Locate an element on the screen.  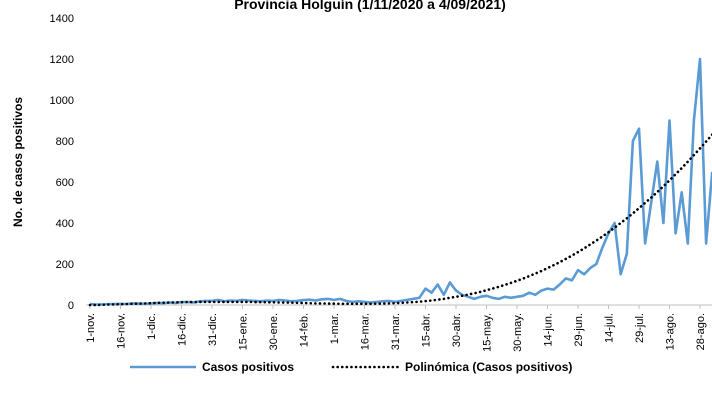
y-tick-label: 600 is located at coordinates (65, 183).